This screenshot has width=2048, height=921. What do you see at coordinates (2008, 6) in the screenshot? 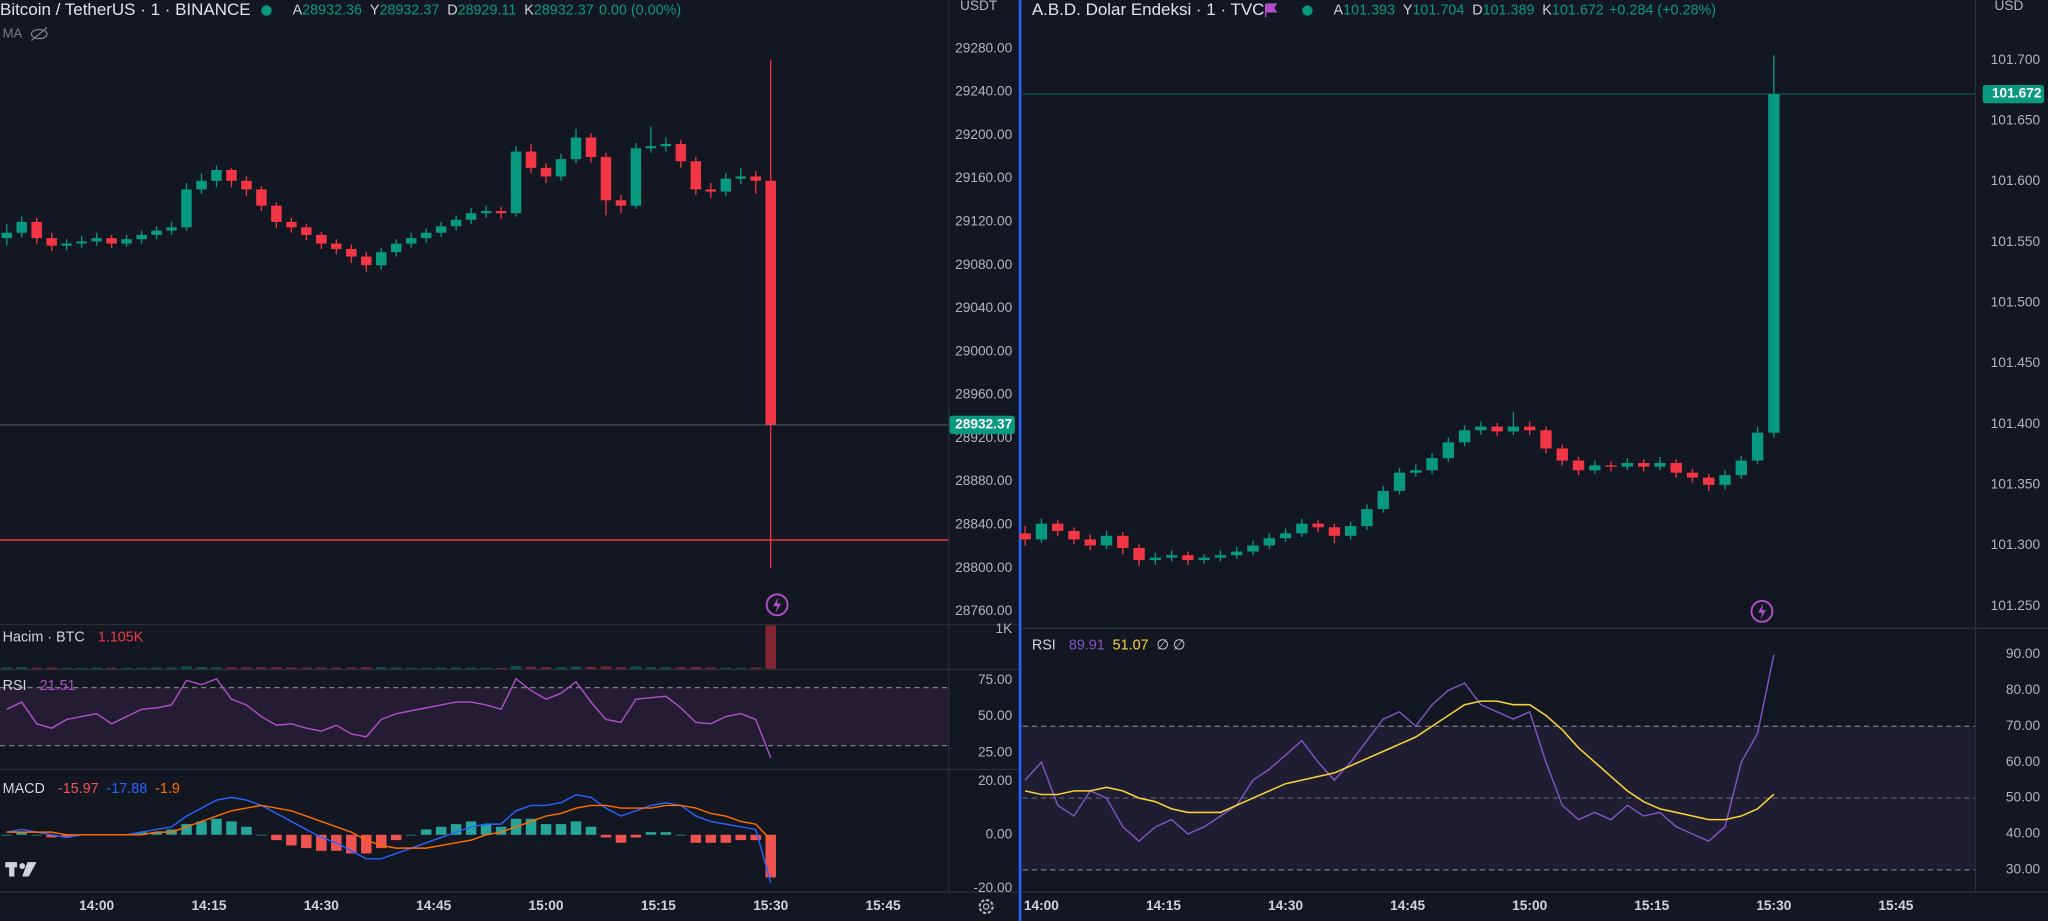
I see `currency-label: USD` at bounding box center [2008, 6].